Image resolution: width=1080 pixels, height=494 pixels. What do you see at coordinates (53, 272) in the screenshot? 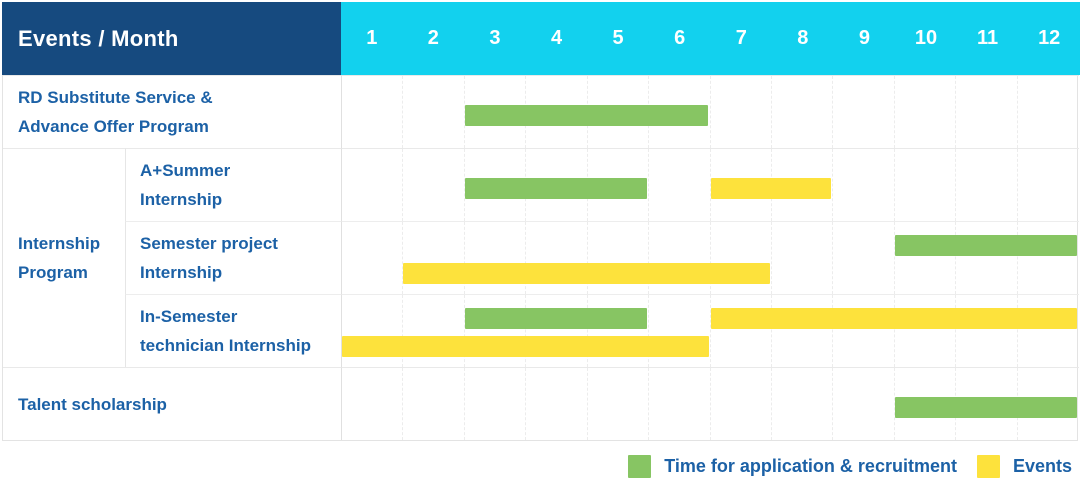
I see `group-label-line: Program` at bounding box center [53, 272].